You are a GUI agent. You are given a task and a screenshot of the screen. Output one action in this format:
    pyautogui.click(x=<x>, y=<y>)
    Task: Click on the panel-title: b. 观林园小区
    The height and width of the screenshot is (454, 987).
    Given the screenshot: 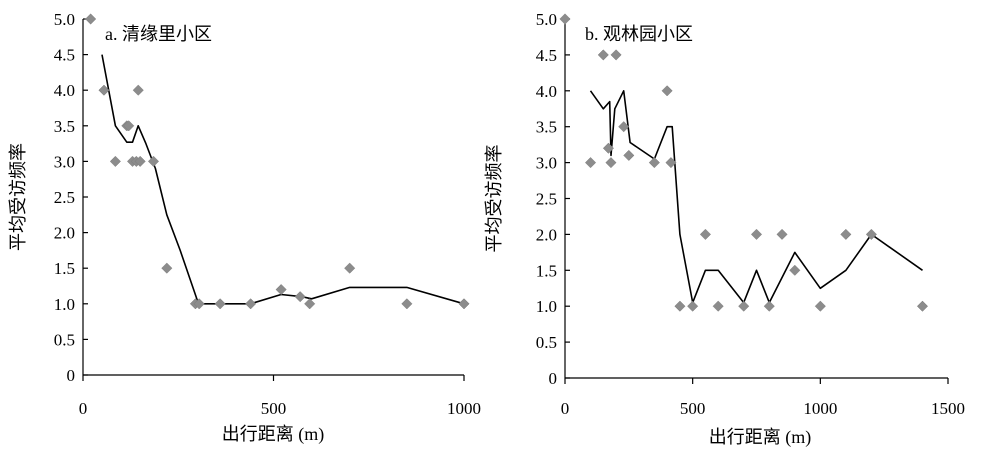 What is the action you would take?
    pyautogui.click(x=639, y=34)
    